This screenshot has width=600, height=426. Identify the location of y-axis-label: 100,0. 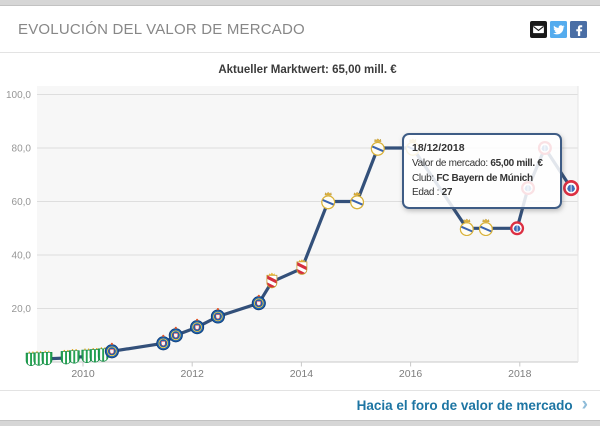
(18, 95).